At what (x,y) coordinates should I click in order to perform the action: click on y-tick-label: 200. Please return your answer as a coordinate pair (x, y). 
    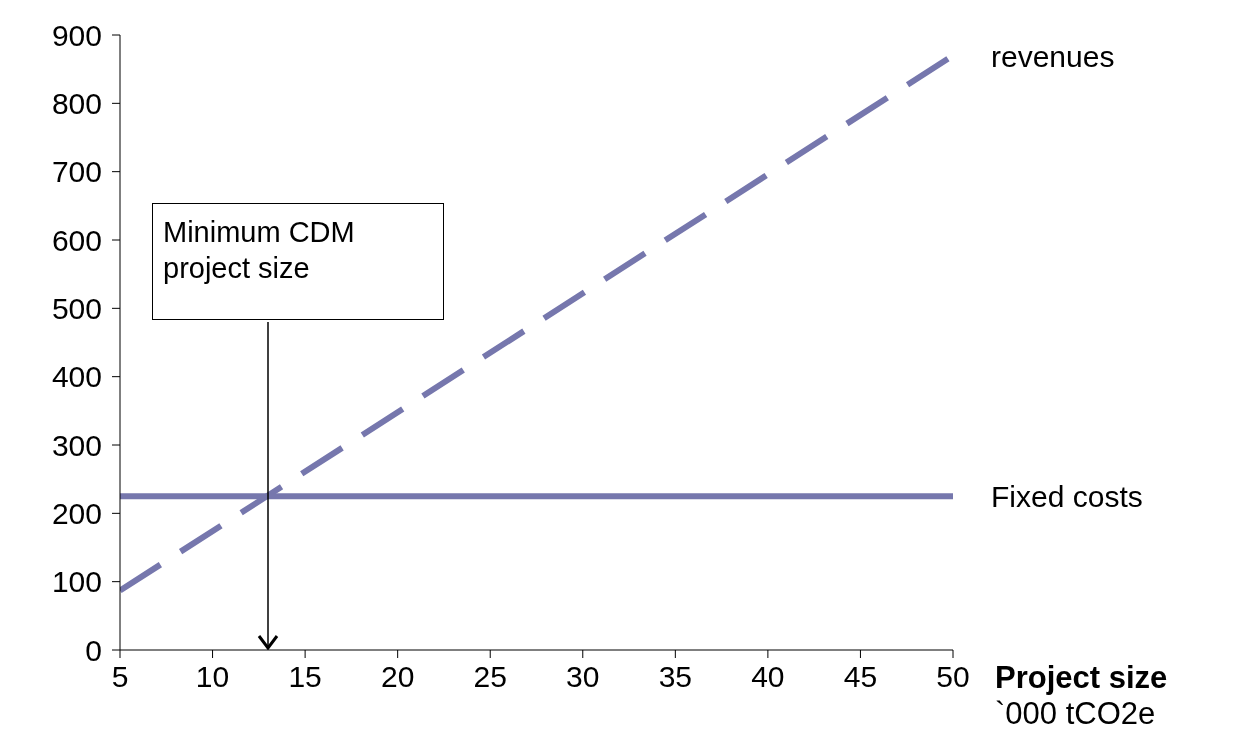
    Looking at the image, I should click on (76, 513).